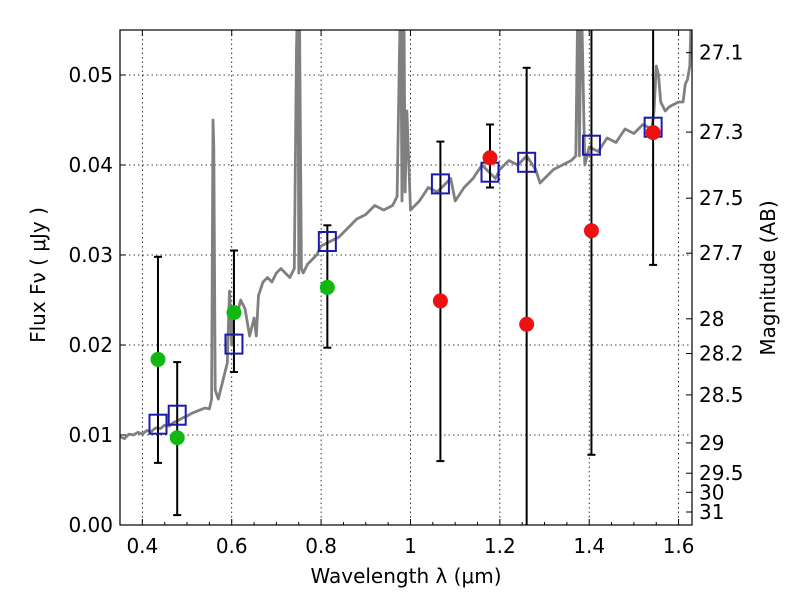 This screenshot has height=600, width=800. I want to click on y-tick-label: 0.05, so click(90, 75).